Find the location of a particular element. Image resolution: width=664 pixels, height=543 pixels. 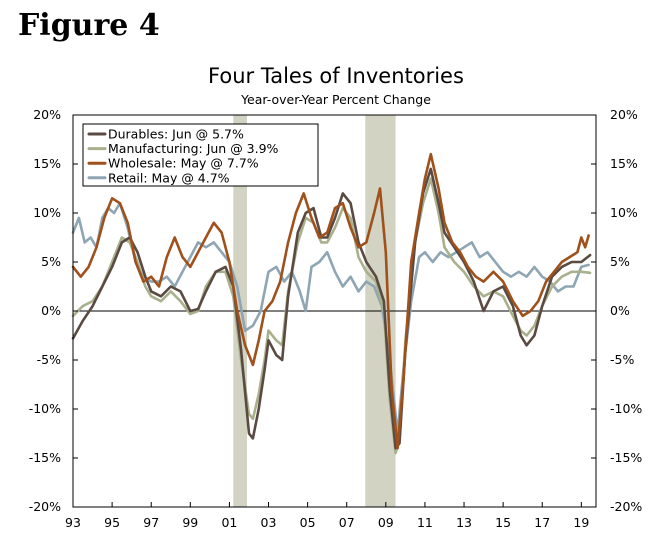

y-tick-label-left: 5% is located at coordinates (51, 261).